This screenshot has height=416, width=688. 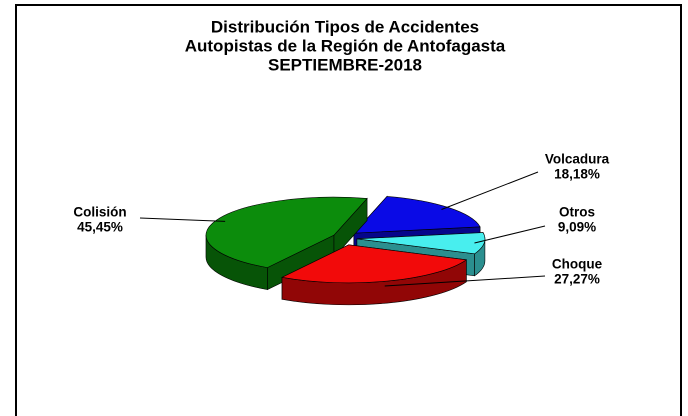 What do you see at coordinates (345, 64) in the screenshot?
I see `chart-title: SEPTIEMBRE-2018` at bounding box center [345, 64].